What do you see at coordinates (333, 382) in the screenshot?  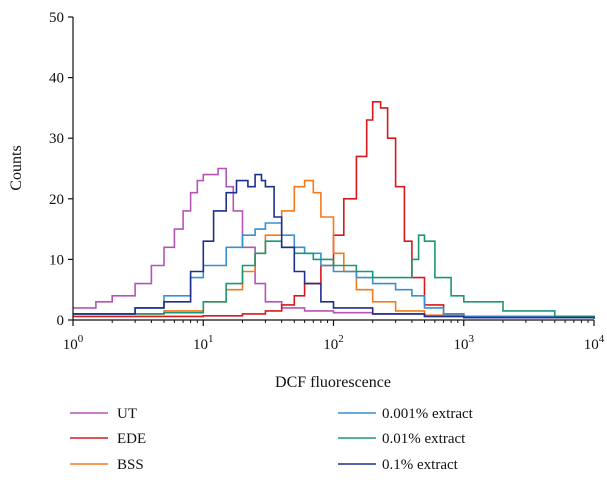 I see `x-axis-label: DCF fluorescence` at bounding box center [333, 382].